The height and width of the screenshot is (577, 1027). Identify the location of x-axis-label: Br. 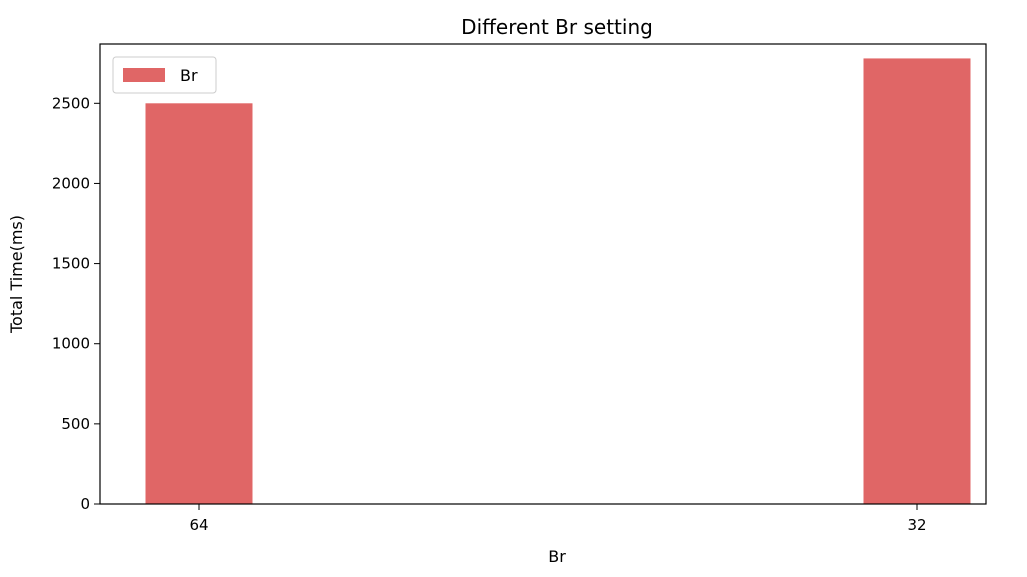
(557, 556).